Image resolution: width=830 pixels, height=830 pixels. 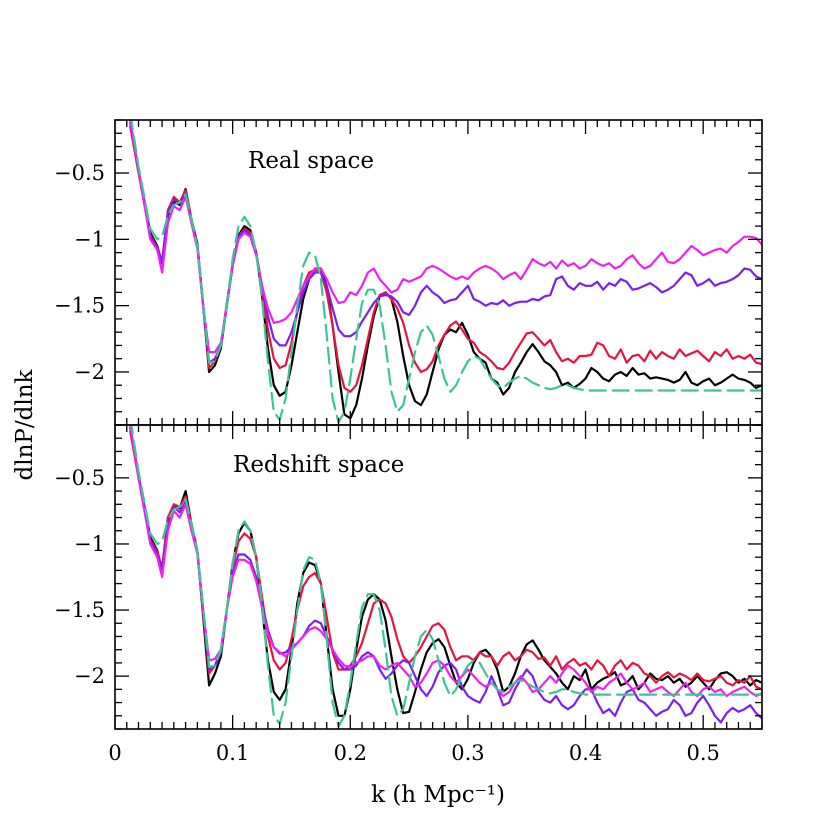 I want to click on x-tick-label: 0, so click(x=114, y=753).